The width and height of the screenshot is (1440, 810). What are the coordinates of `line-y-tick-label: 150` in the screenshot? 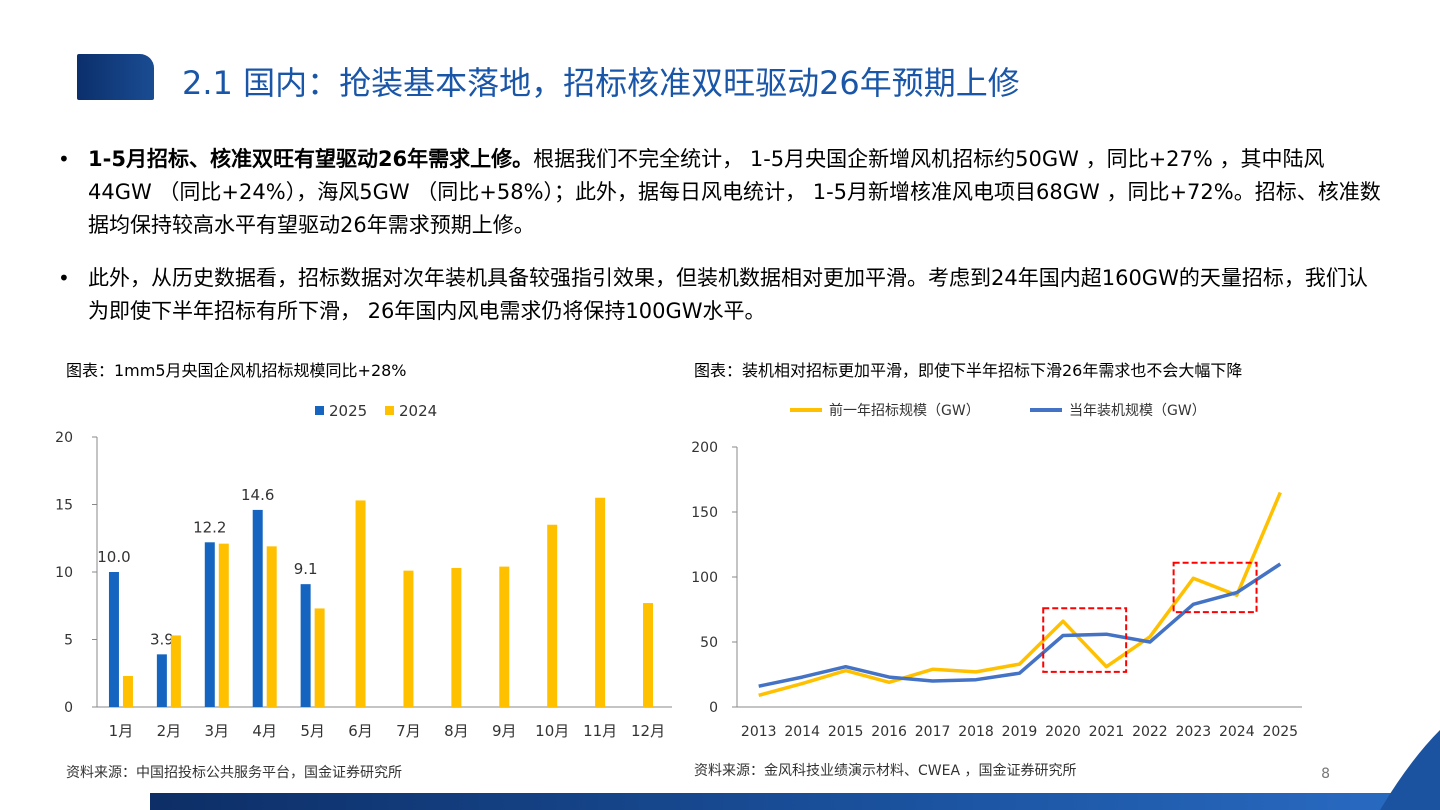 It's located at (704, 513).